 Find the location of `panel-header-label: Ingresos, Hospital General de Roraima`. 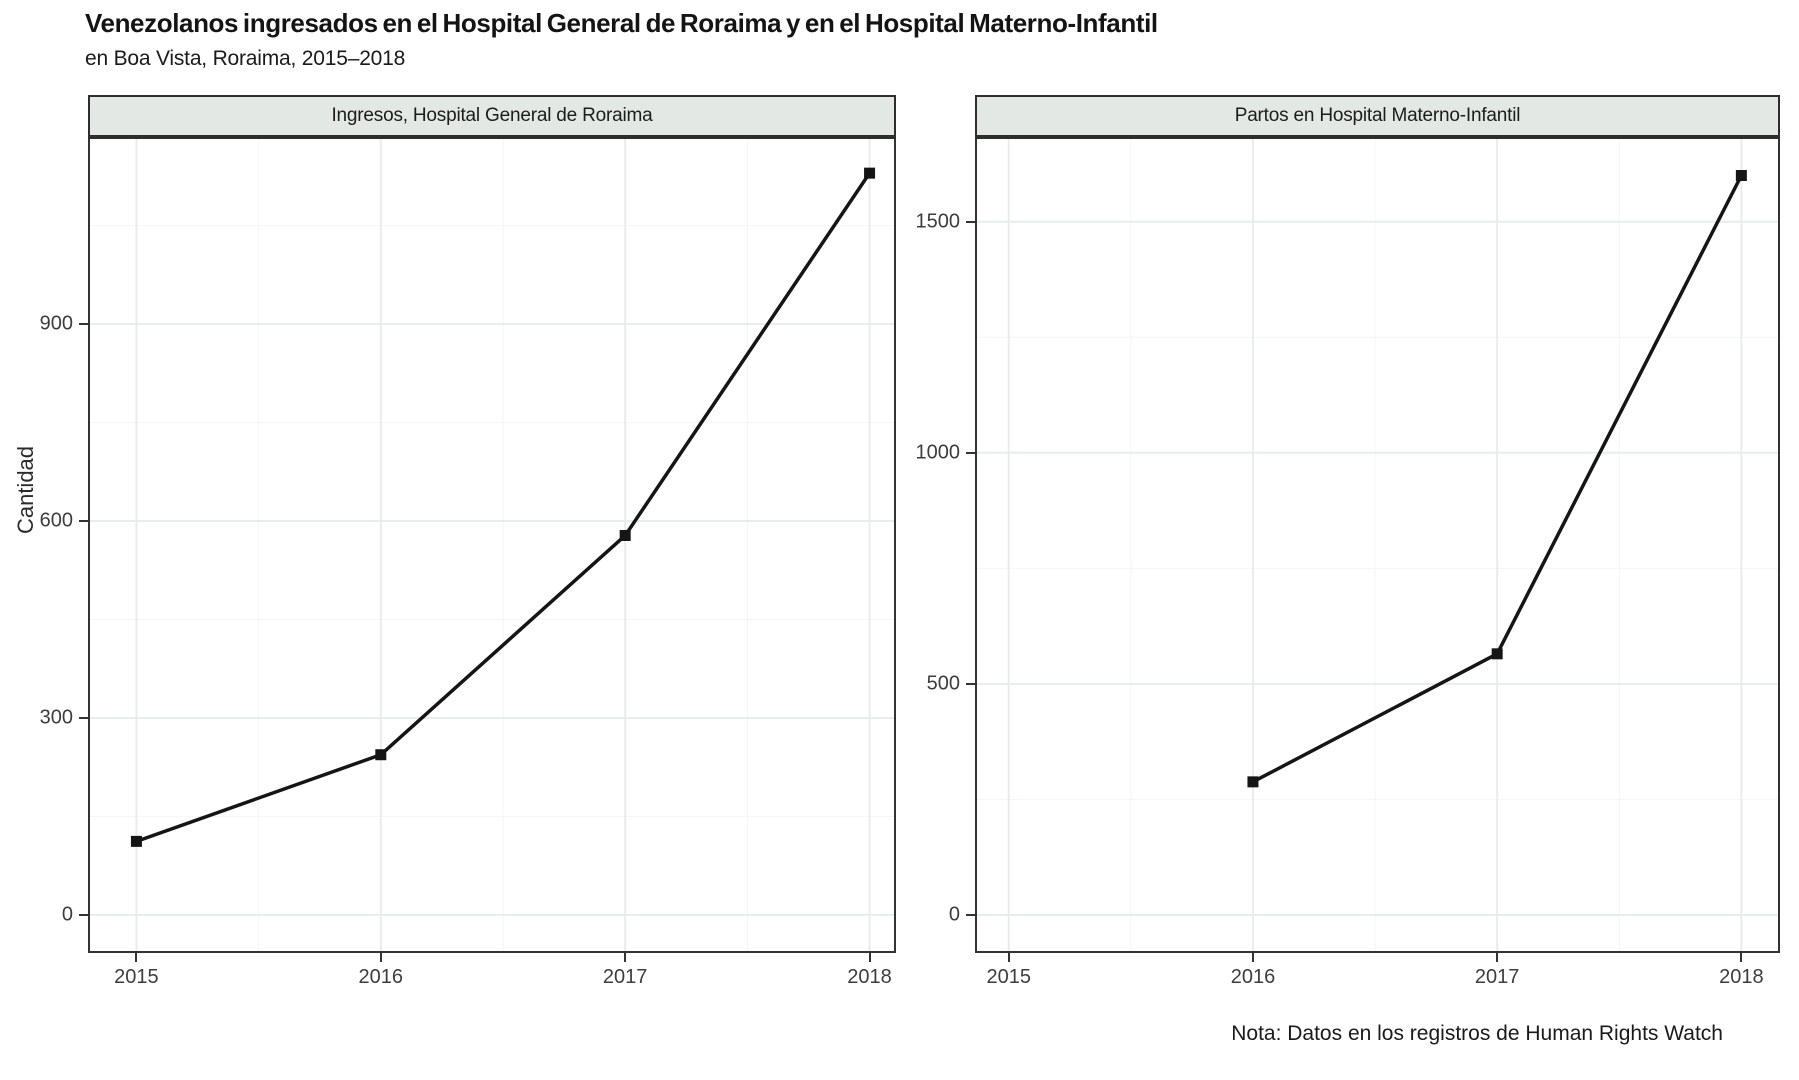

panel-header-label: Ingresos, Hospital General de Roraima is located at coordinates (492, 115).